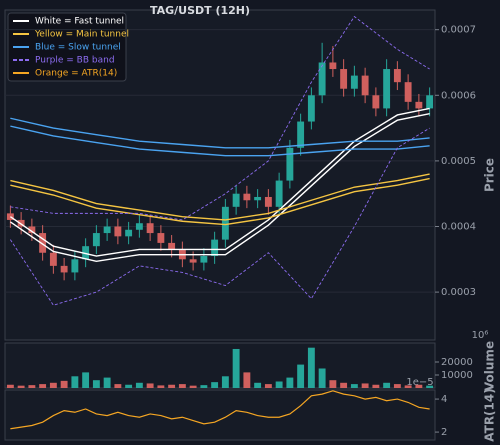  Describe the element at coordinates (220, 410) in the screenshot. I see `atr-line` at that location.